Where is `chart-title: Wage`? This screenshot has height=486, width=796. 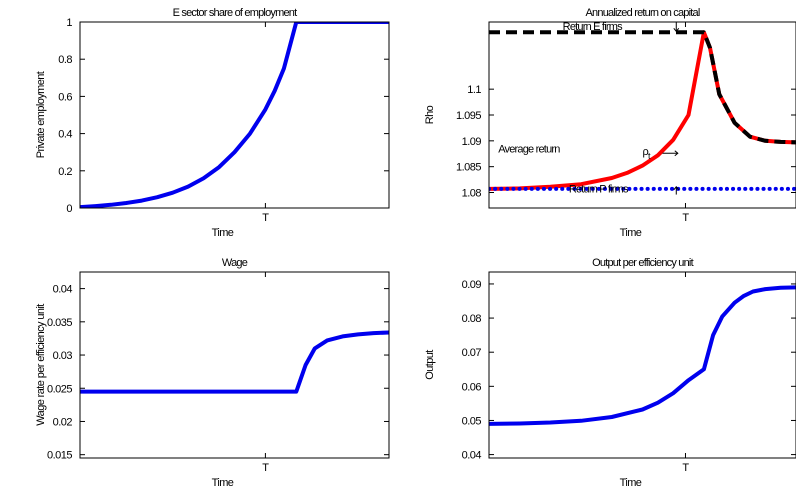
chart-title: Wage is located at coordinates (235, 263).